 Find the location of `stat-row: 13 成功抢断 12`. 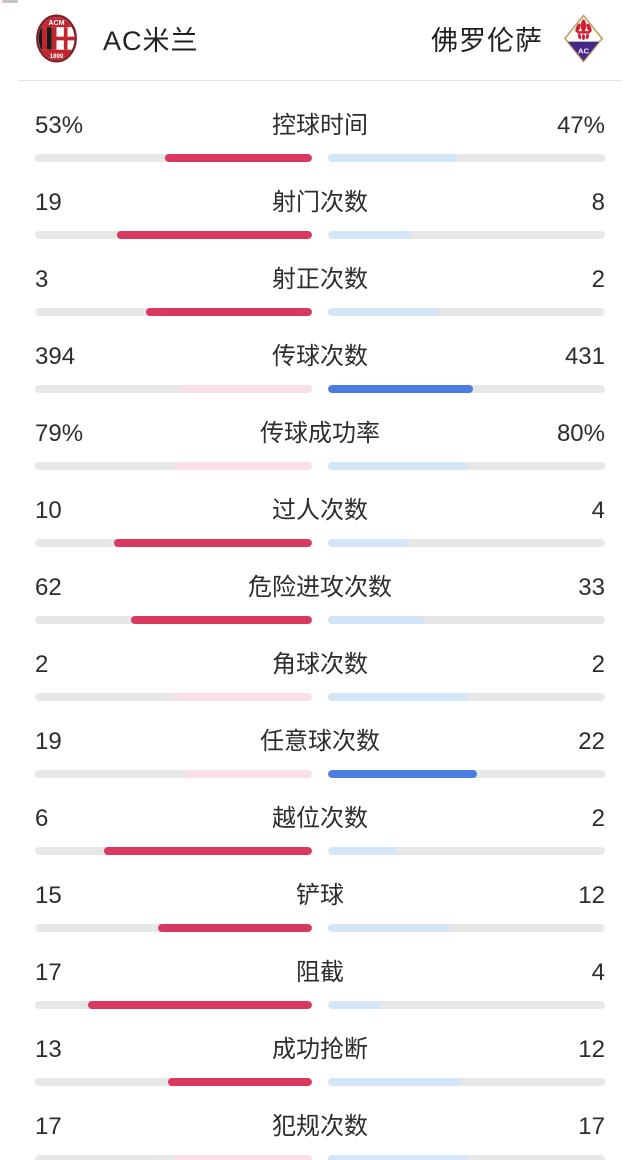

stat-row: 13 成功抢断 12 is located at coordinates (320, 1073).